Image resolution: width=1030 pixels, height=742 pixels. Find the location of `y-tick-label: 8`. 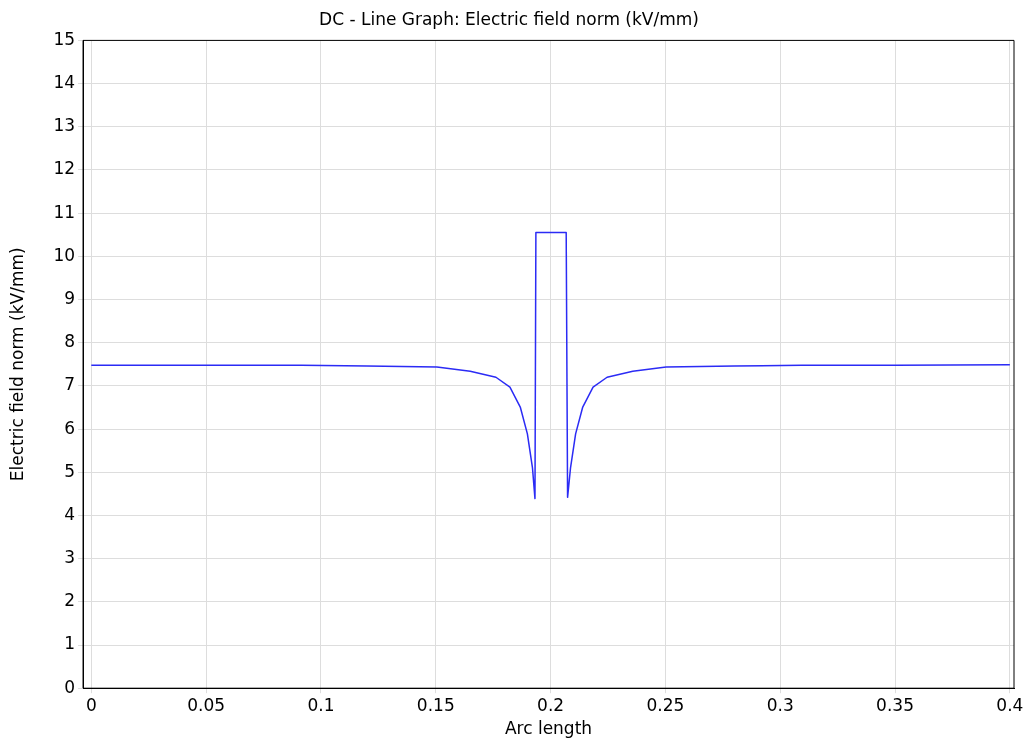

y-tick-label: 8 is located at coordinates (70, 341).